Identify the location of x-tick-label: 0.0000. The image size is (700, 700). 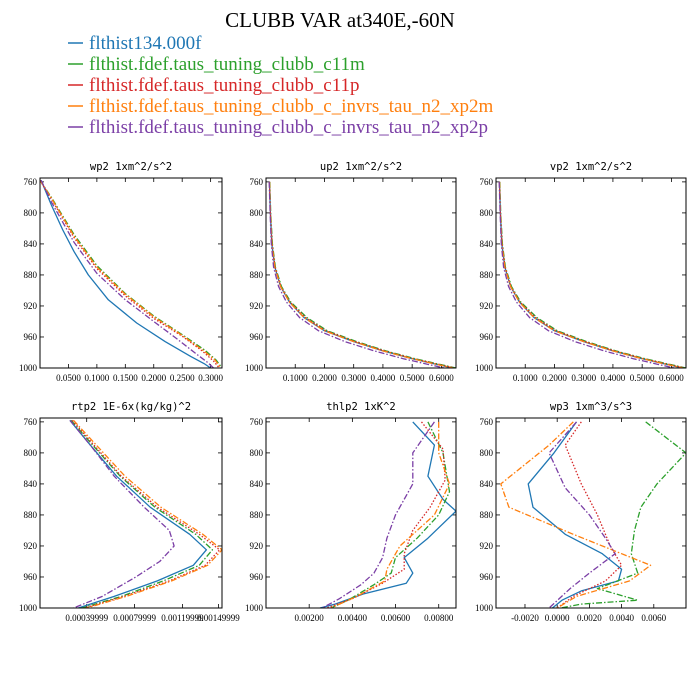
(557, 618).